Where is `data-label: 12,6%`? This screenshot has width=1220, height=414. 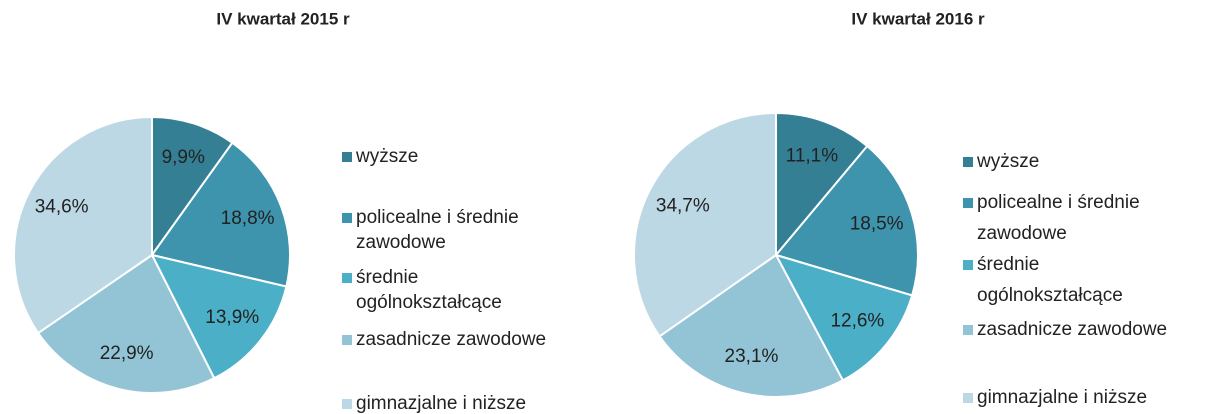 data-label: 12,6% is located at coordinates (857, 320).